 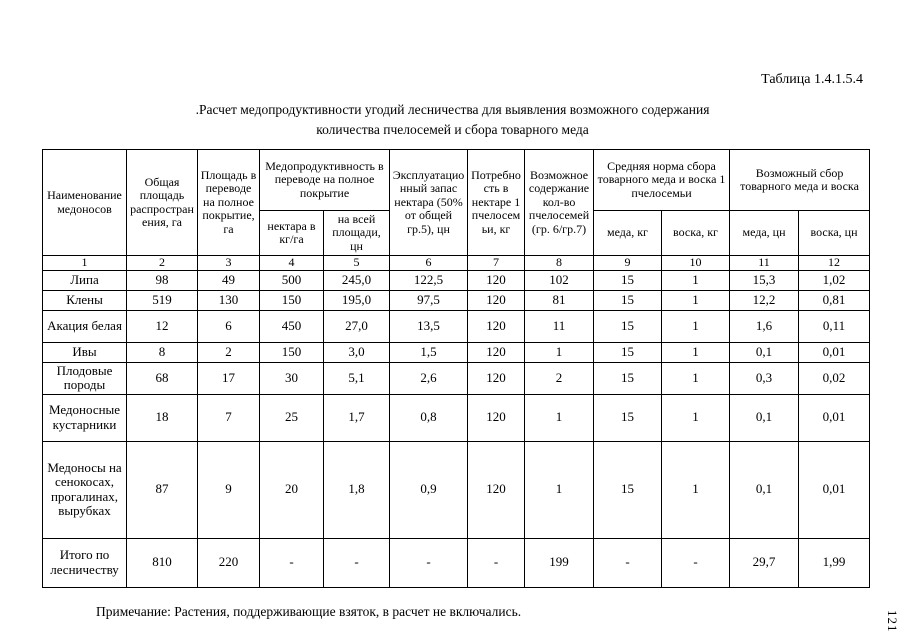 I want to click on column-number: 8, so click(x=559, y=263).